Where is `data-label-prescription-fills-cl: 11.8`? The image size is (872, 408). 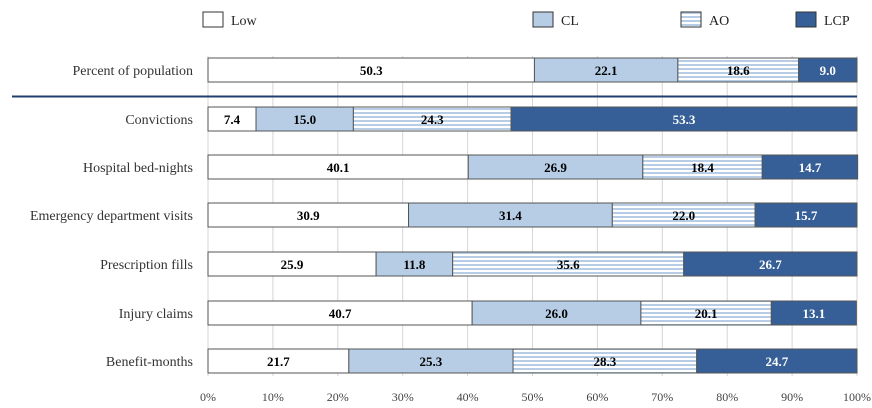 data-label-prescription-fills-cl: 11.8 is located at coordinates (414, 264).